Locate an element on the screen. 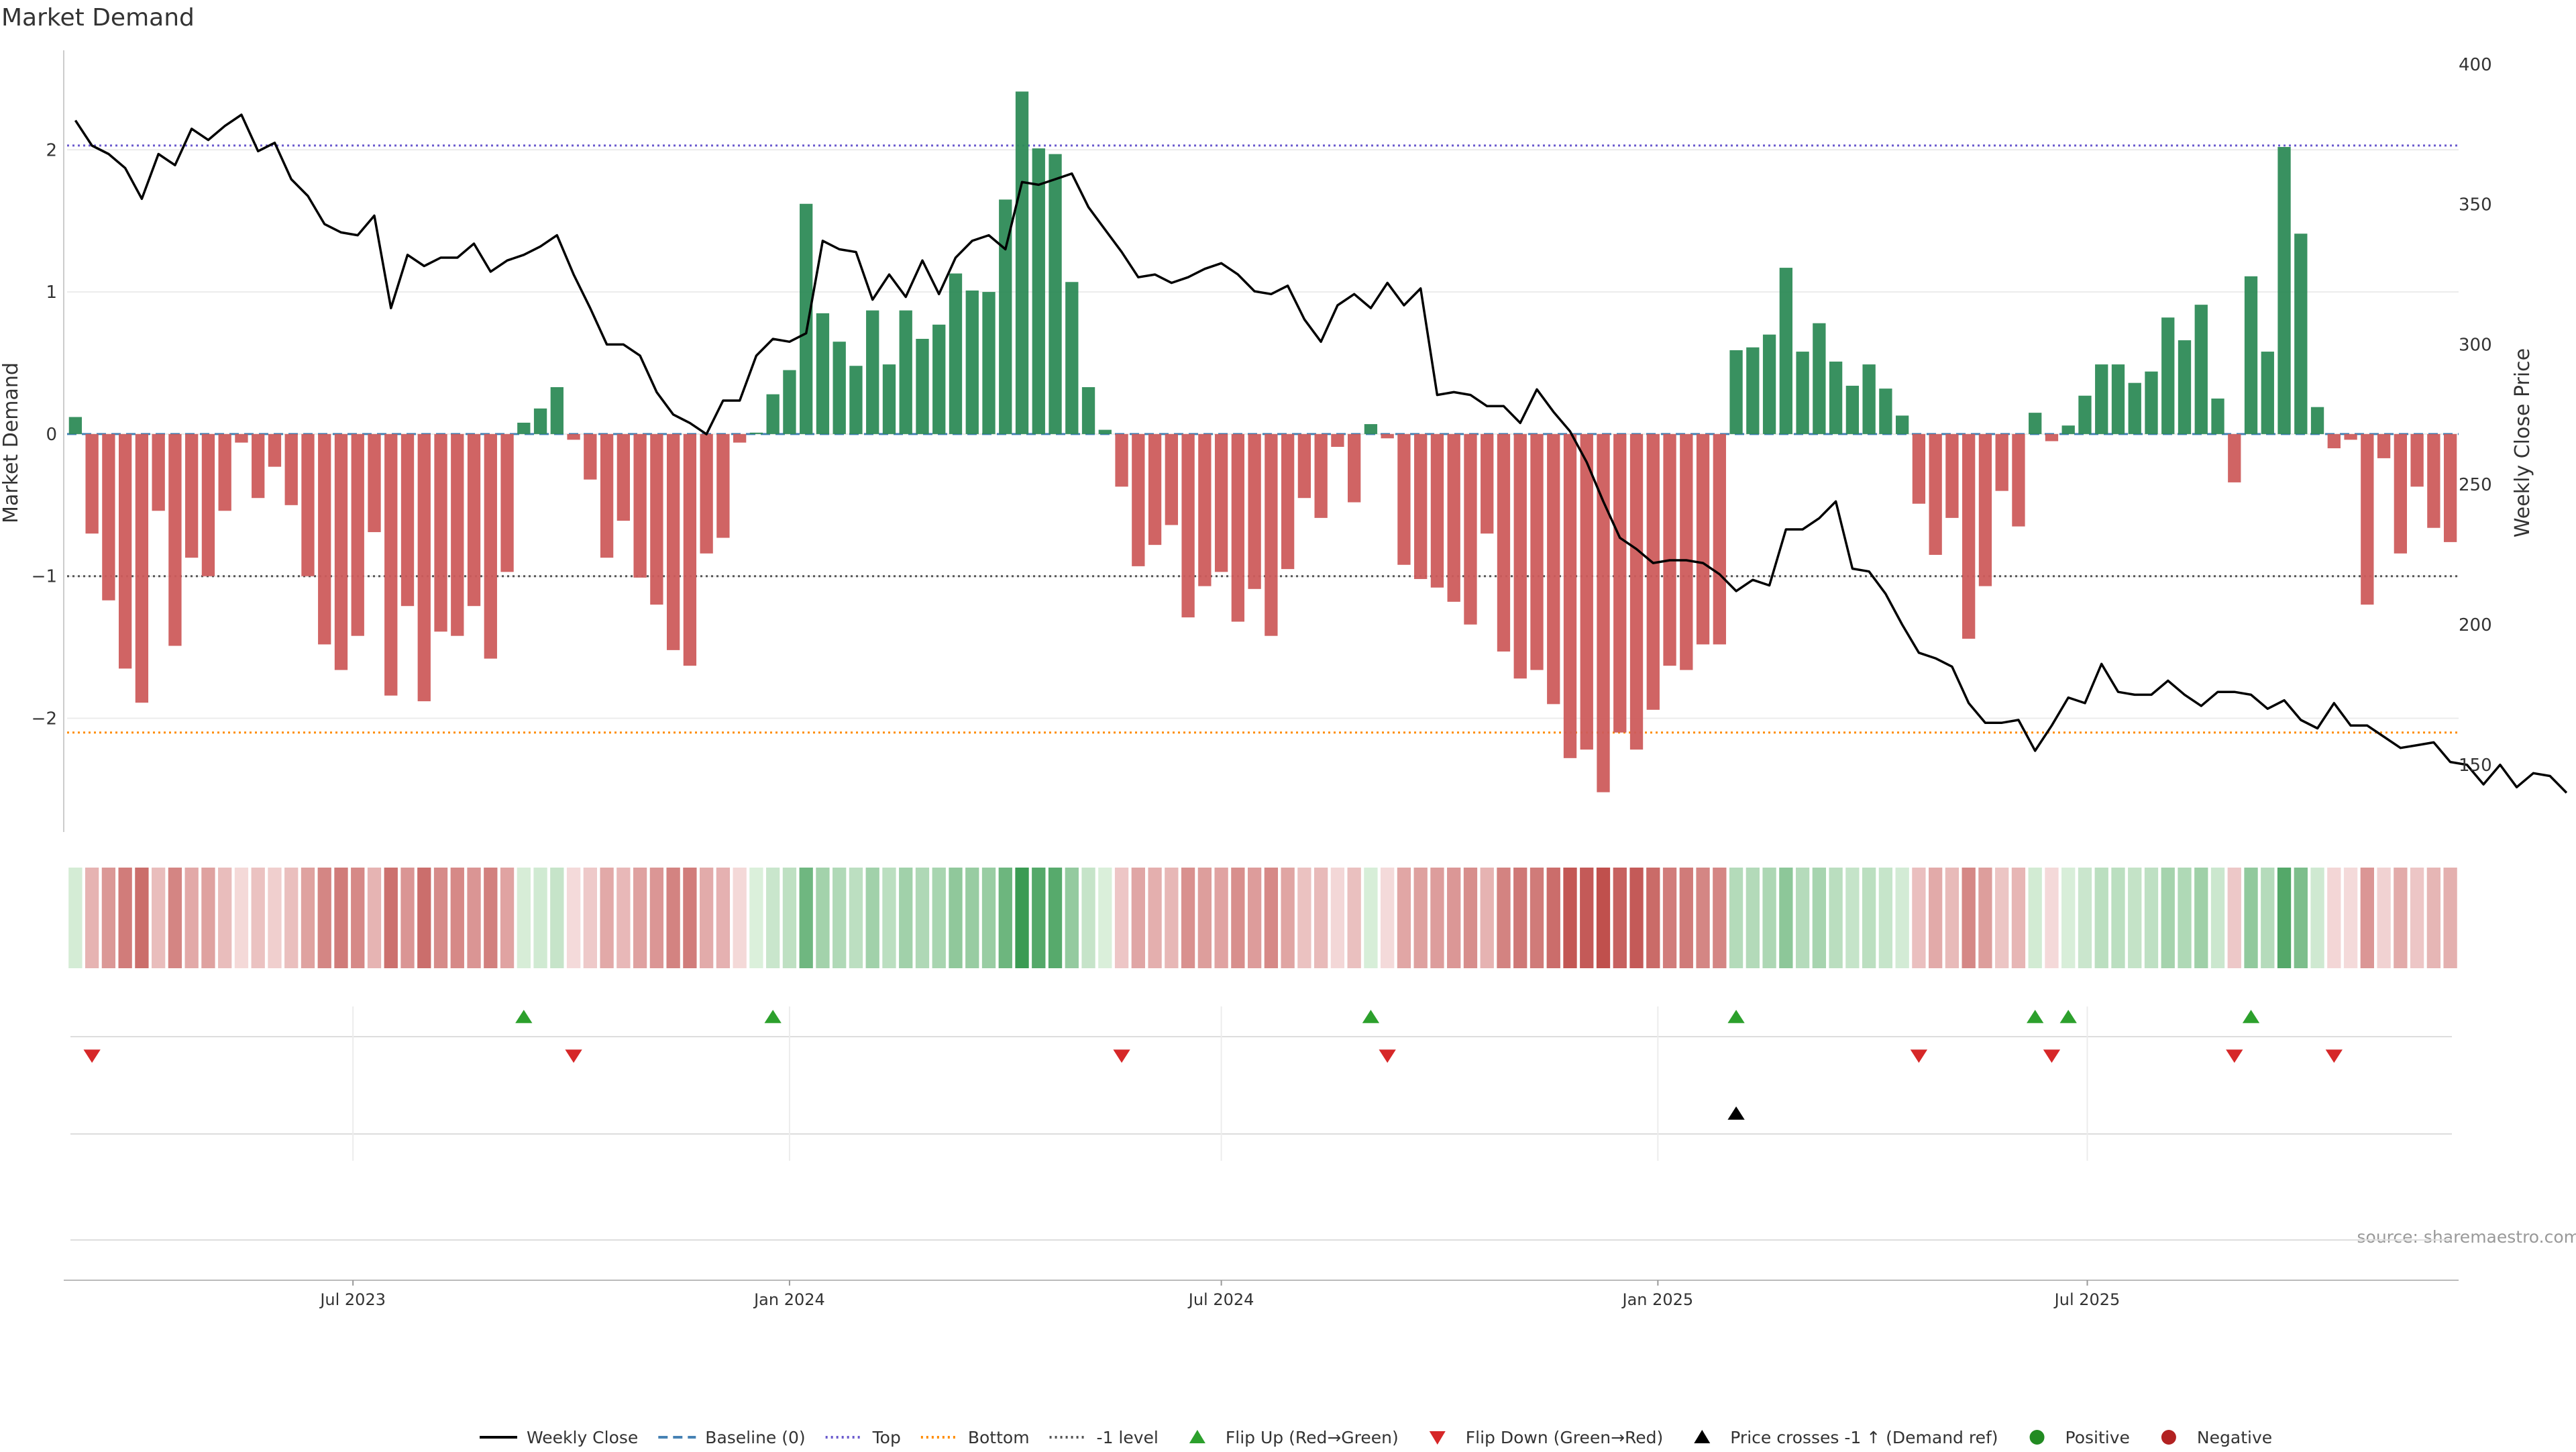 This screenshot has width=2576, height=1452. legend-label: Weekly Close is located at coordinates (582, 1438).